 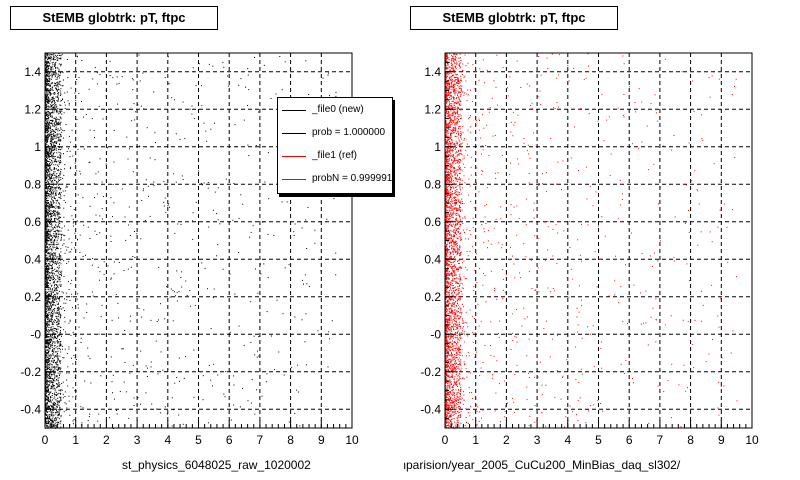 What do you see at coordinates (37, 147) in the screenshot?
I see `y-tick-label: 1` at bounding box center [37, 147].